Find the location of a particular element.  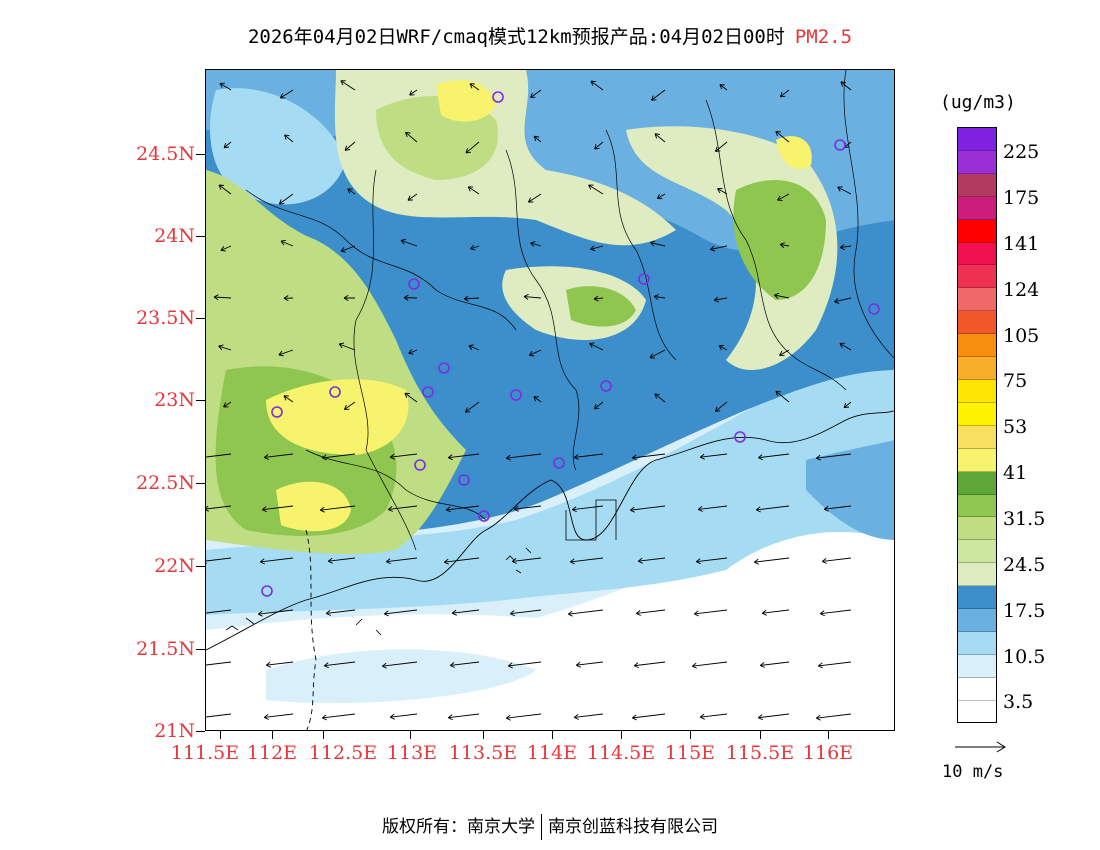

legend-label: 141 is located at coordinates (1021, 244).